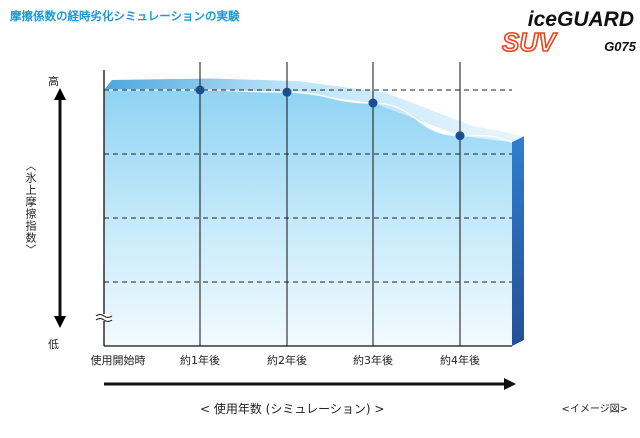  What do you see at coordinates (60, 94) in the screenshot?
I see `y-axis-arrow-up` at bounding box center [60, 94].